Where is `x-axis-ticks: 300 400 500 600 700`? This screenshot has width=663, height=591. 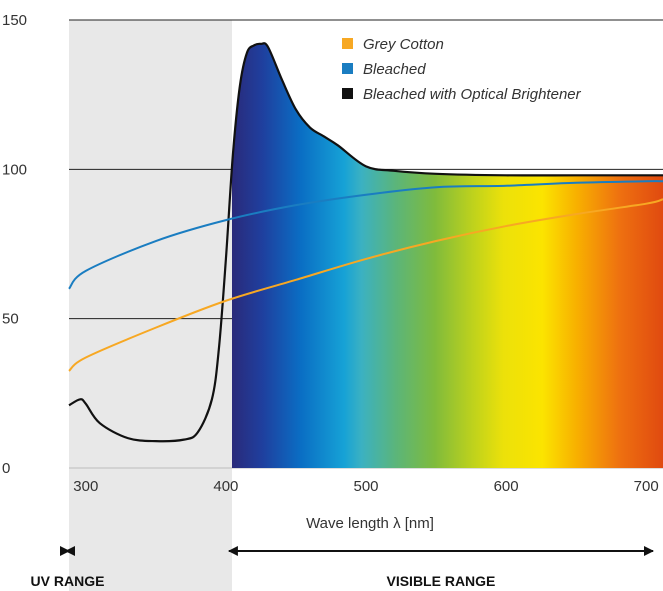
x-axis-ticks: 300 400 500 600 700 is located at coordinates (365, 486).